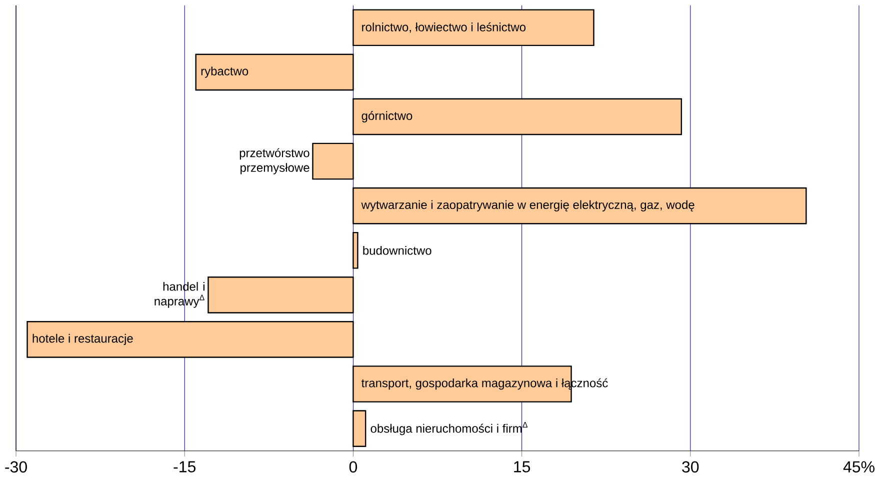  What do you see at coordinates (224, 72) in the screenshot?
I see `y-tick-label: rybactwo` at bounding box center [224, 72].